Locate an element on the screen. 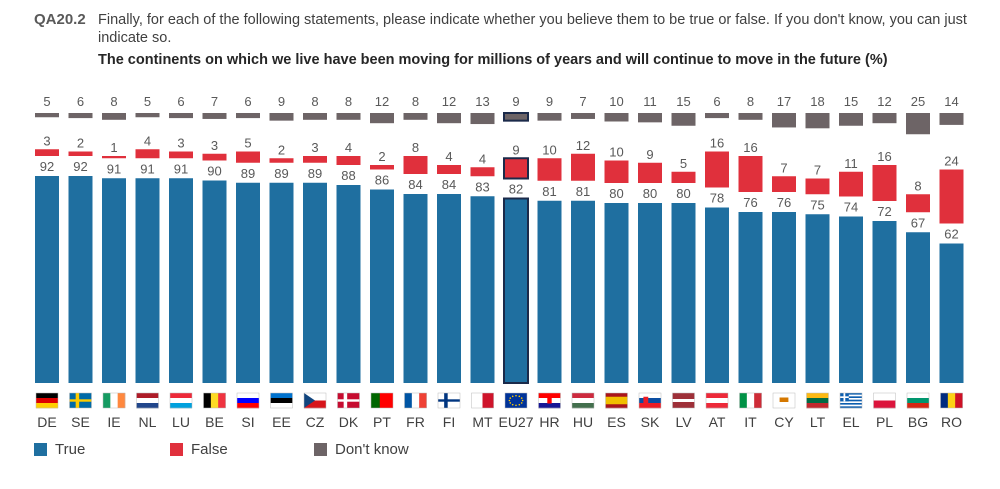 The image size is (1000, 489). label-dont-know-ee: 9 is located at coordinates (281, 101).